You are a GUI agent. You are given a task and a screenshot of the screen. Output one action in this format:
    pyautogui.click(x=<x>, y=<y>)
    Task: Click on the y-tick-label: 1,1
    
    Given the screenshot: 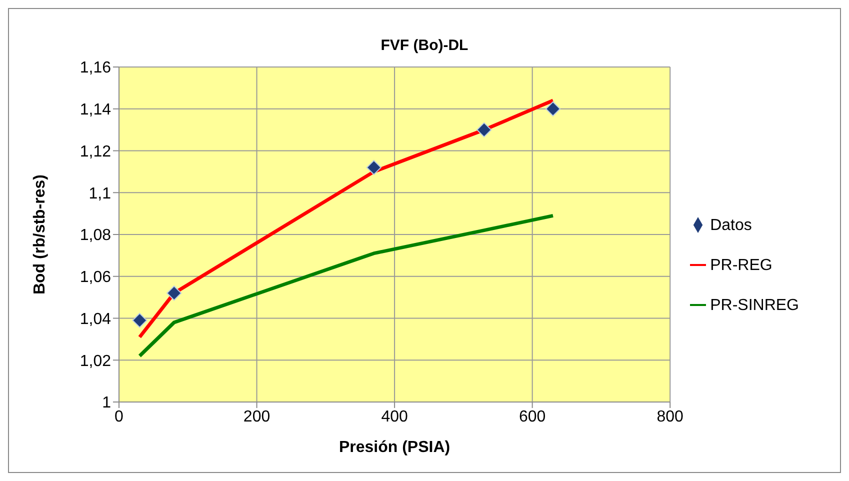 What is the action you would take?
    pyautogui.click(x=100, y=193)
    